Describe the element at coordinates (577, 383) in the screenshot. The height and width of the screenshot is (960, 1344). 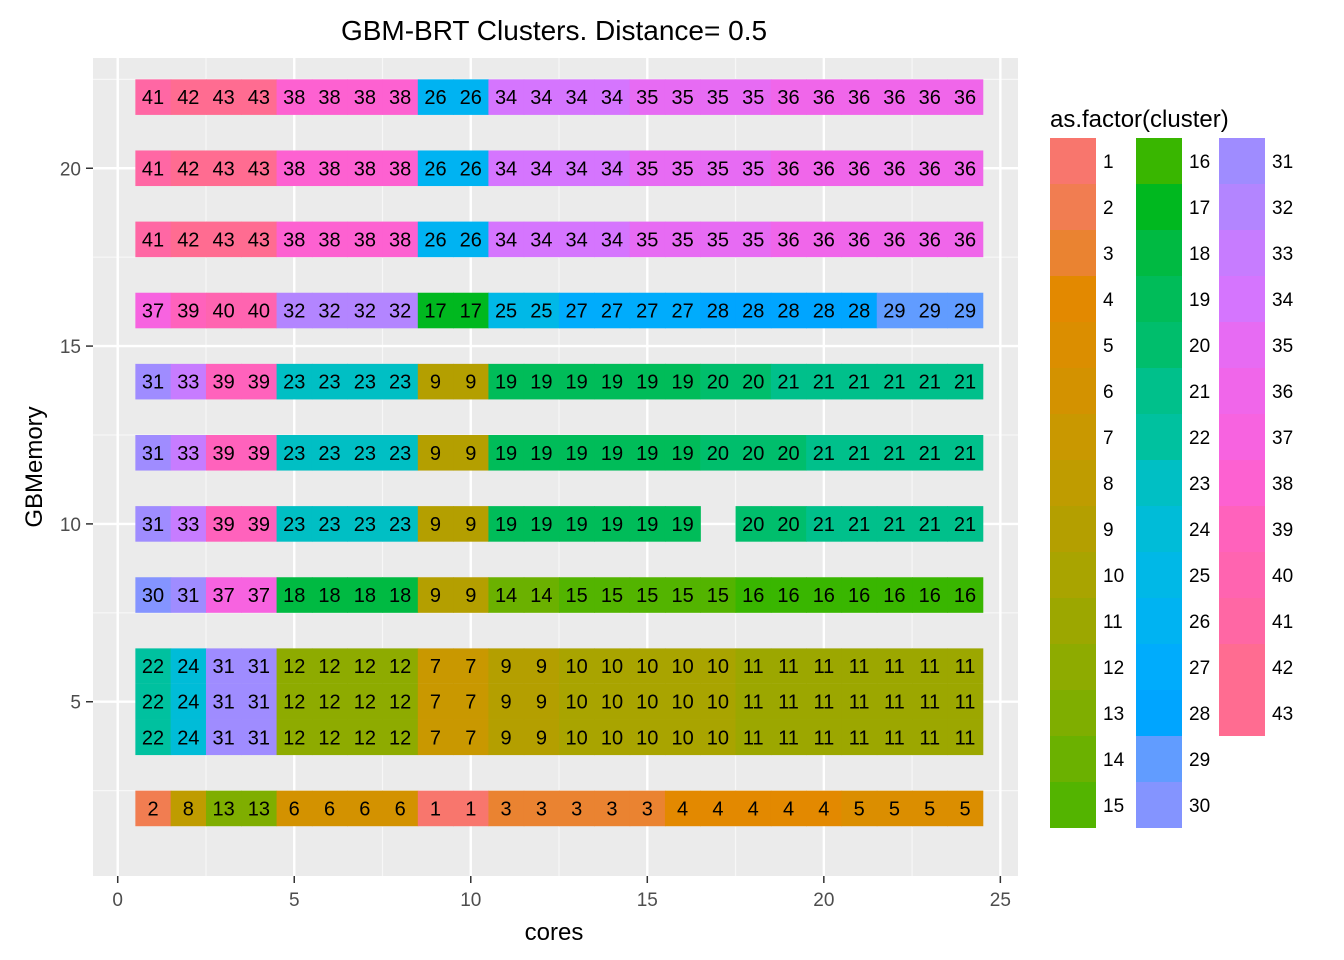
I see `cell-label: 19` at that location.